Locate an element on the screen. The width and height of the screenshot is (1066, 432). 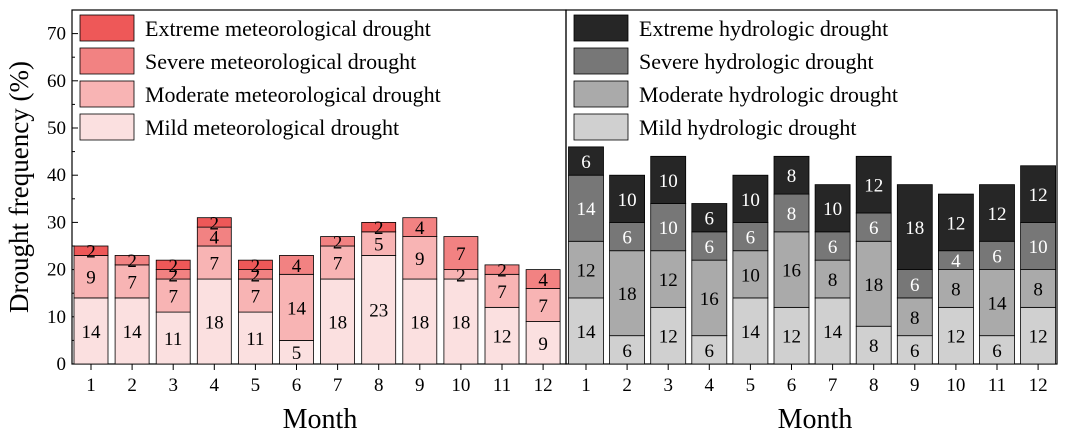
y-tick-label: 50 is located at coordinates (56, 128).